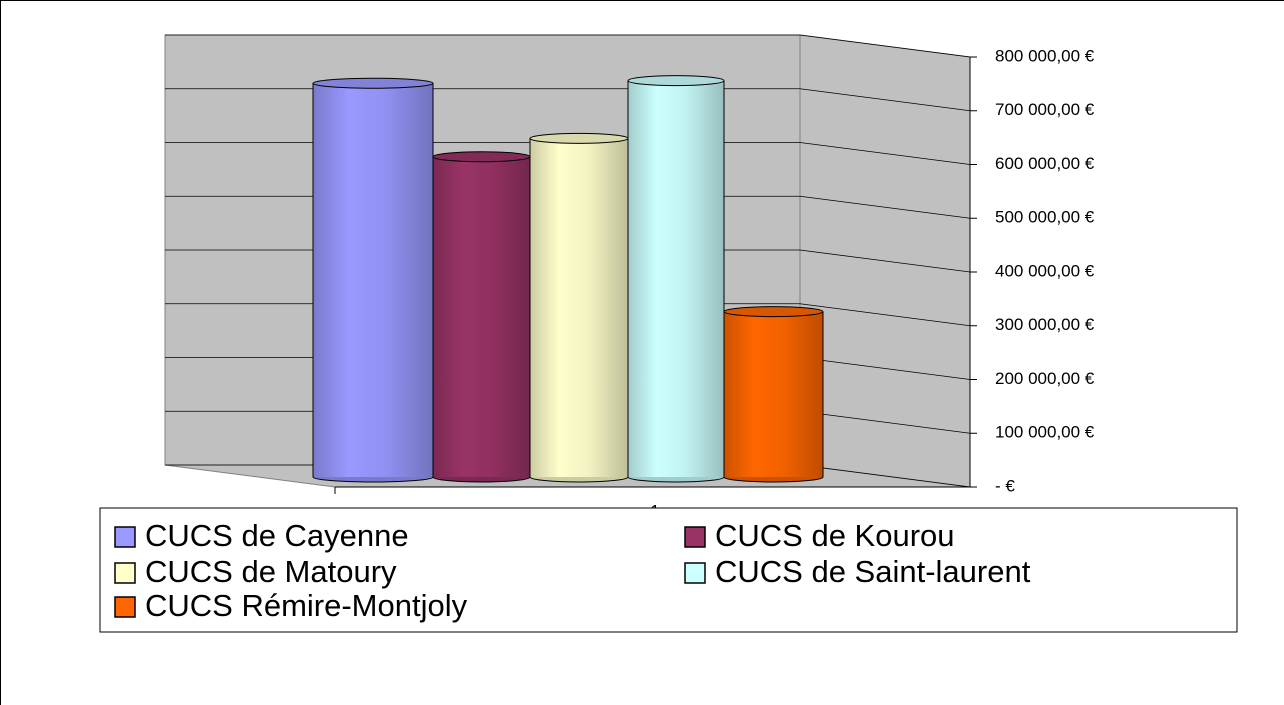 The image size is (1284, 705). I want to click on y-tick-label: - €, so click(1005, 485).